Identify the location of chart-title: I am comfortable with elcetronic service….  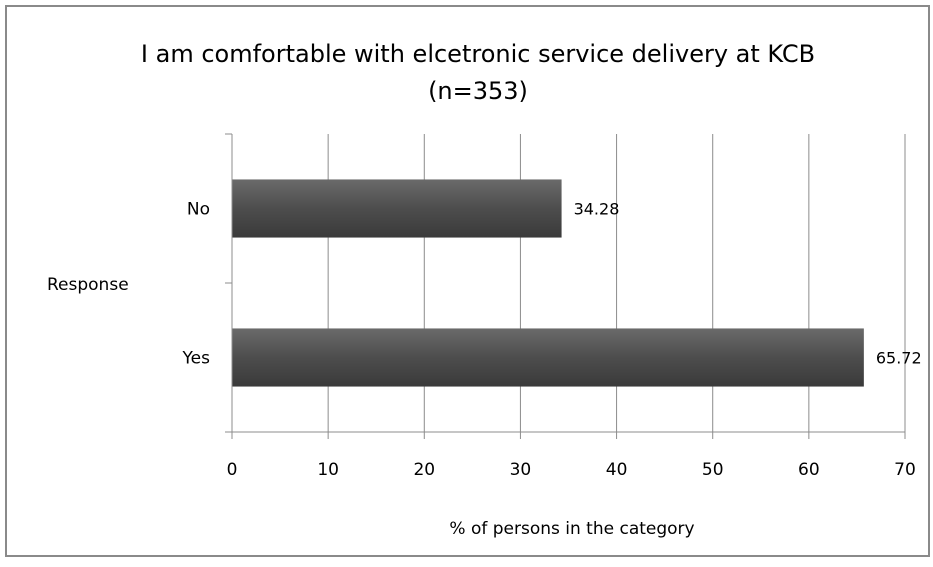
(478, 54).